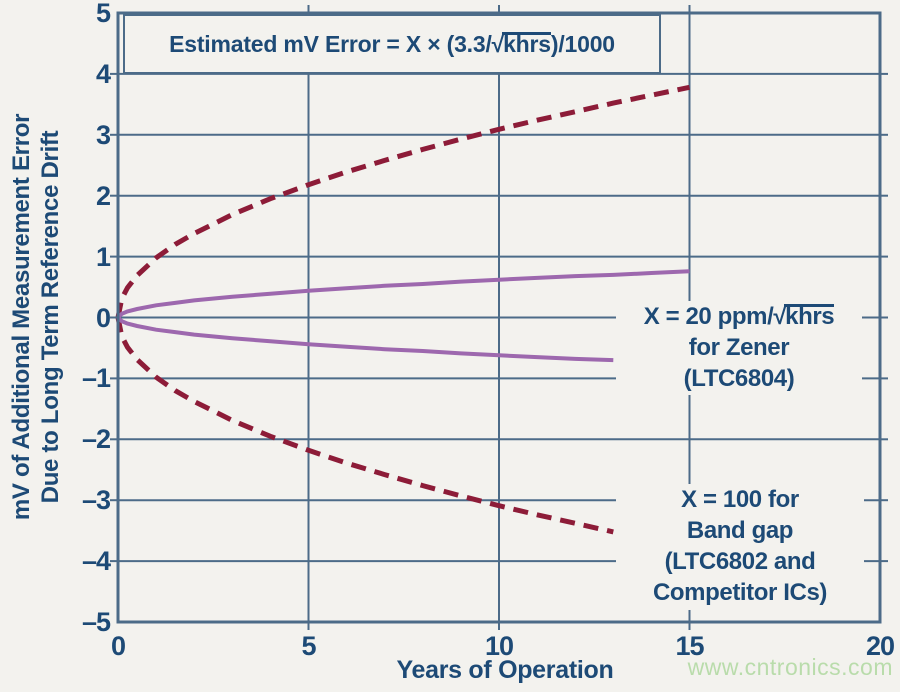  Describe the element at coordinates (96, 622) in the screenshot. I see `y-tick-label: –5` at that location.